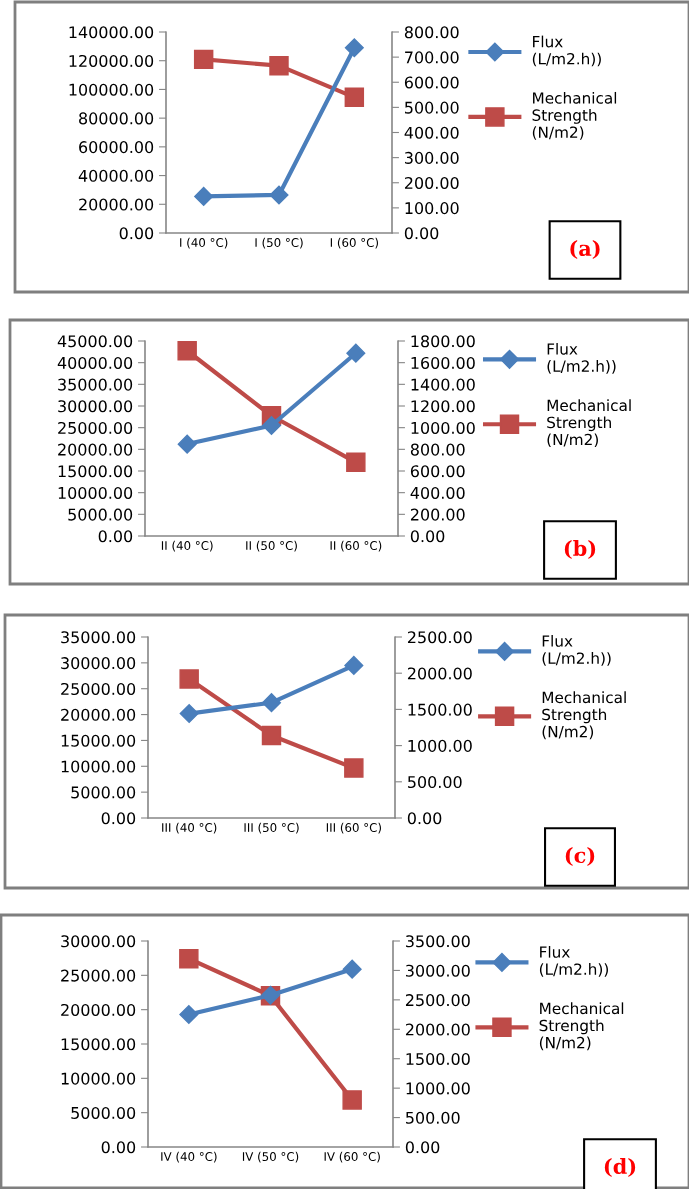  Describe the element at coordinates (356, 546) in the screenshot. I see `x-tick-label: II (60 °C)` at that location.